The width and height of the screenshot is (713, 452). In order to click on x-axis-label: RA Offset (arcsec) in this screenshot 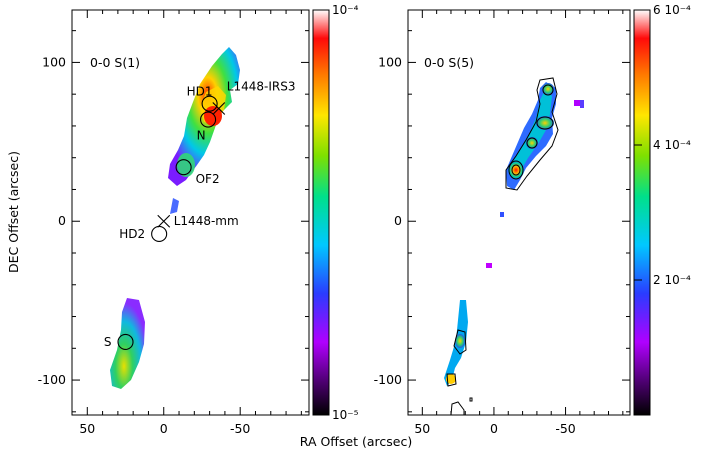, I will do `click(356, 441)`.